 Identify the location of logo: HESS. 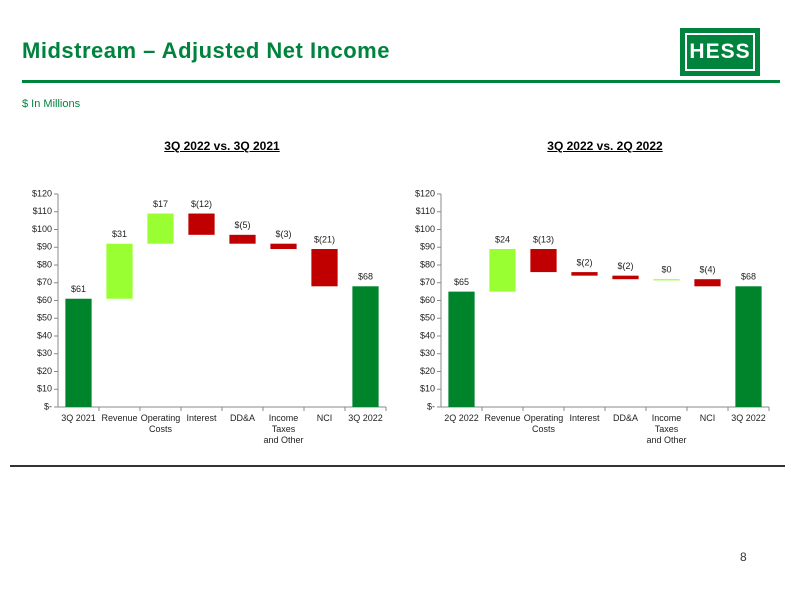
(720, 52).